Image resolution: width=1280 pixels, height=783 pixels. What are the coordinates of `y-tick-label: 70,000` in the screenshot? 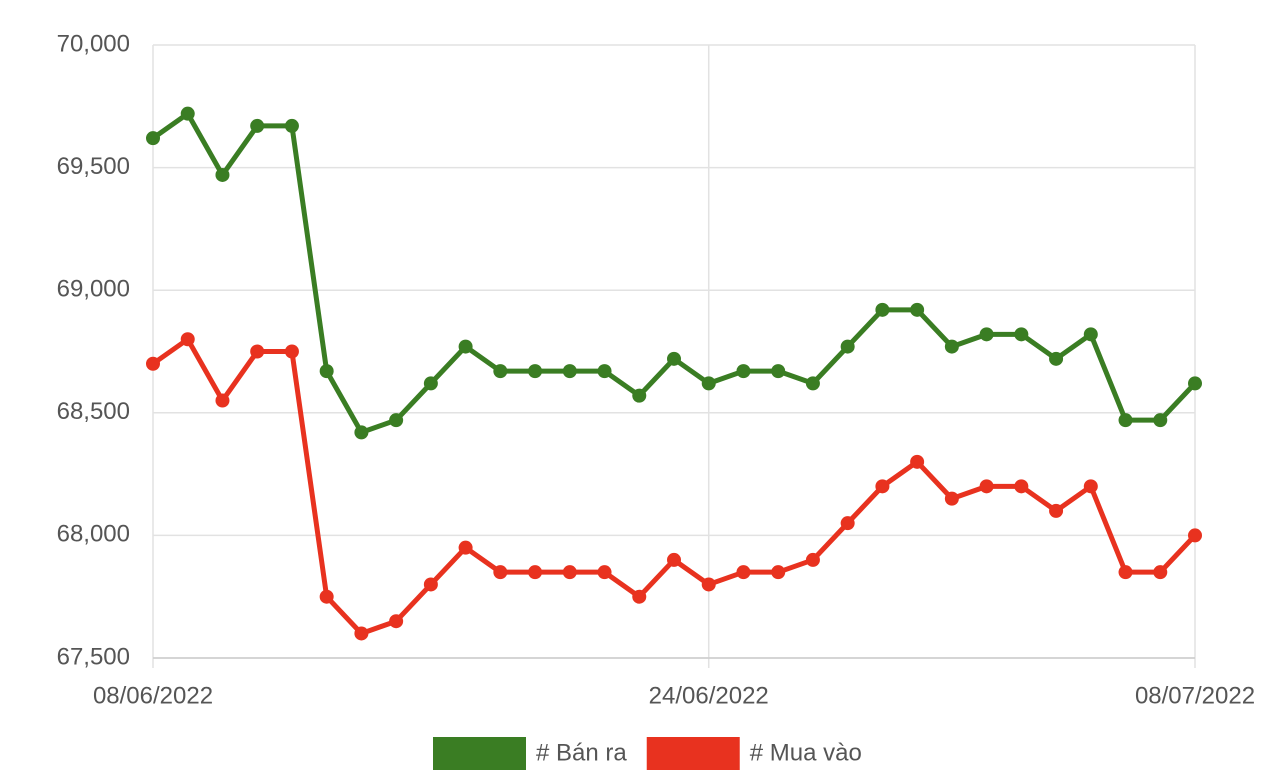 It's located at (93, 43).